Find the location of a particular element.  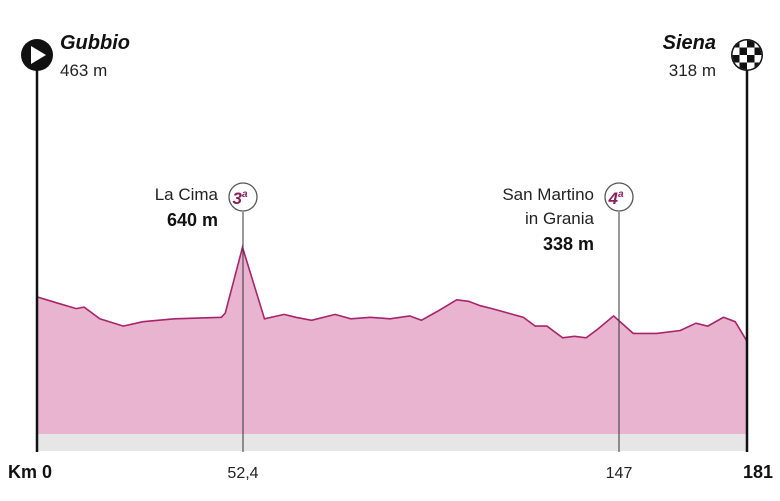

climb-altitude: 640 m is located at coordinates (192, 220).